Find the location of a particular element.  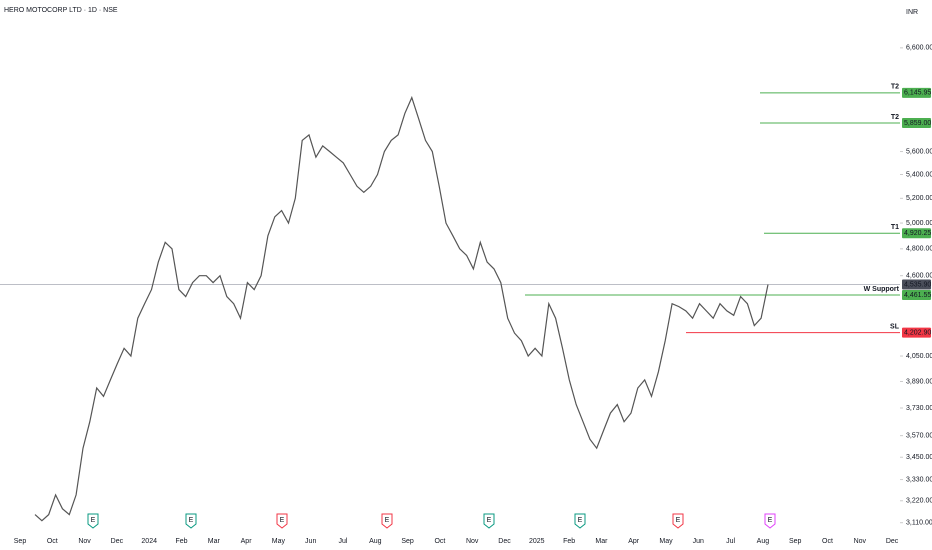

y-tick-label: 3,890.00 is located at coordinates (919, 381).